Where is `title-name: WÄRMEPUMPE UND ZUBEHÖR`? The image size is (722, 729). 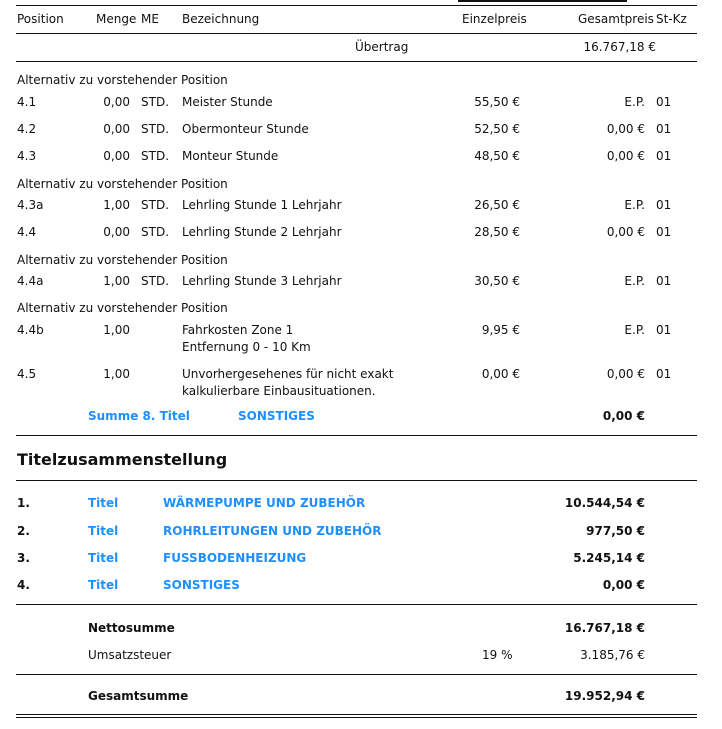
title-name: WÄRMEPUMPE UND ZUBEHÖR is located at coordinates (264, 503).